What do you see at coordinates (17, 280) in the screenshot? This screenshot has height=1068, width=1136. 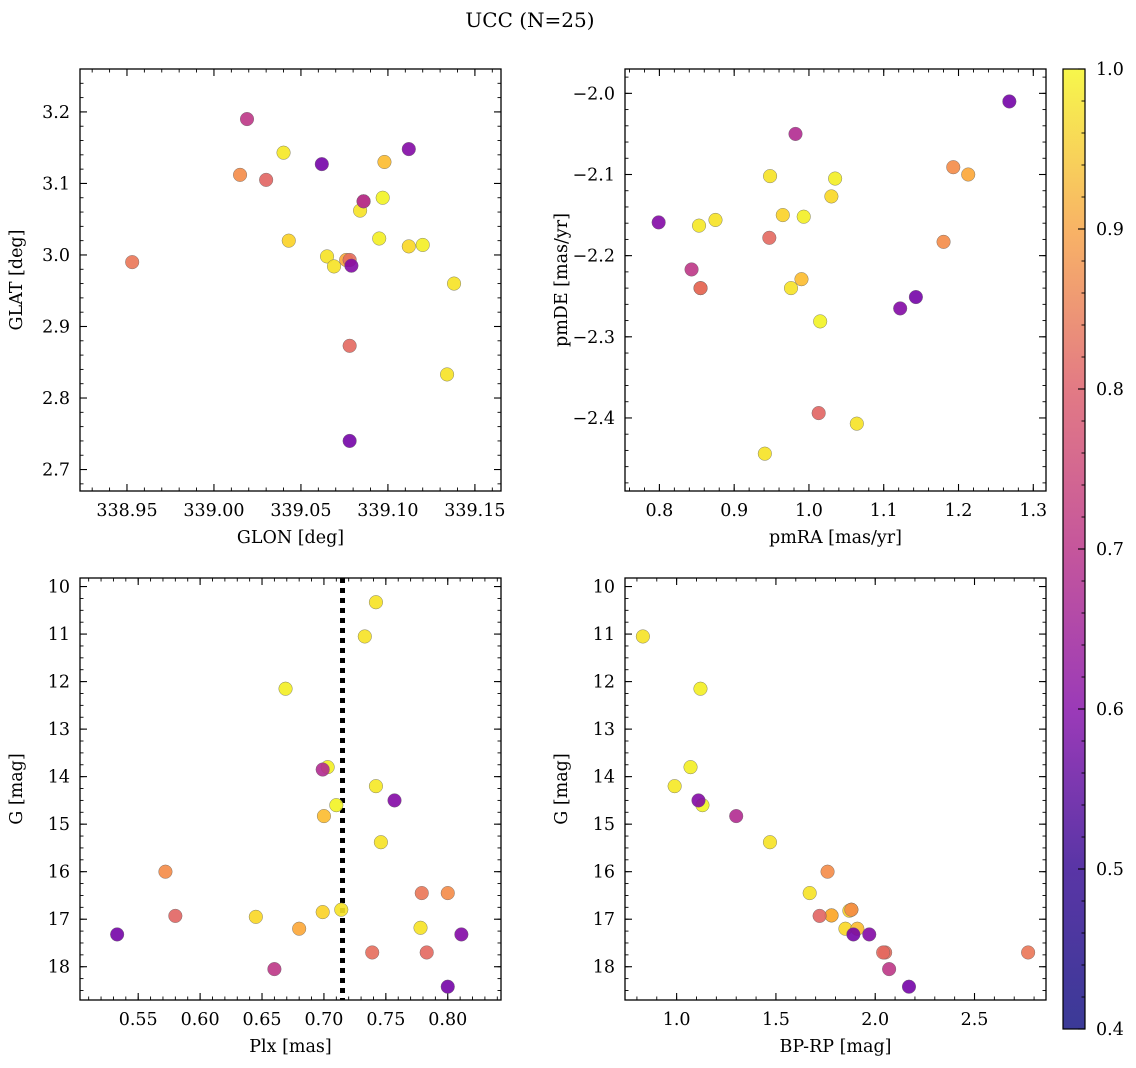 I see `y-axis-label: GLAT [deg]` at bounding box center [17, 280].